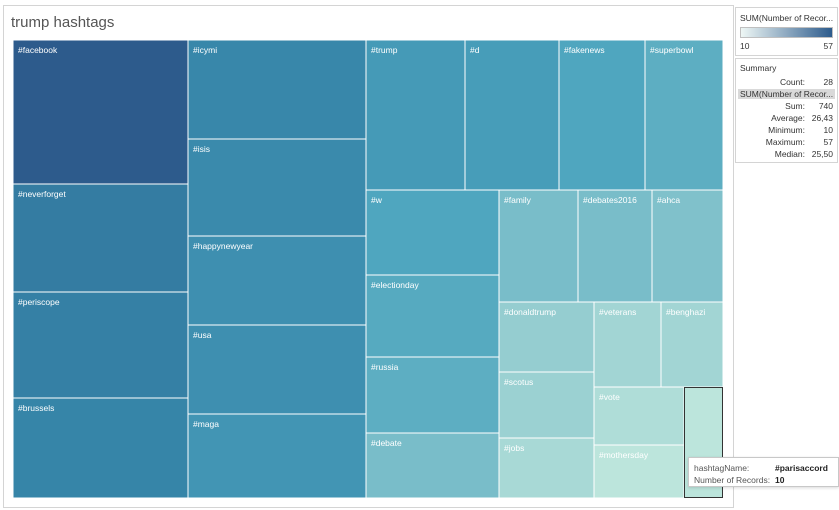 This screenshot has height=510, width=839. What do you see at coordinates (202, 335) in the screenshot?
I see `tile-label-usa: #usa` at bounding box center [202, 335].